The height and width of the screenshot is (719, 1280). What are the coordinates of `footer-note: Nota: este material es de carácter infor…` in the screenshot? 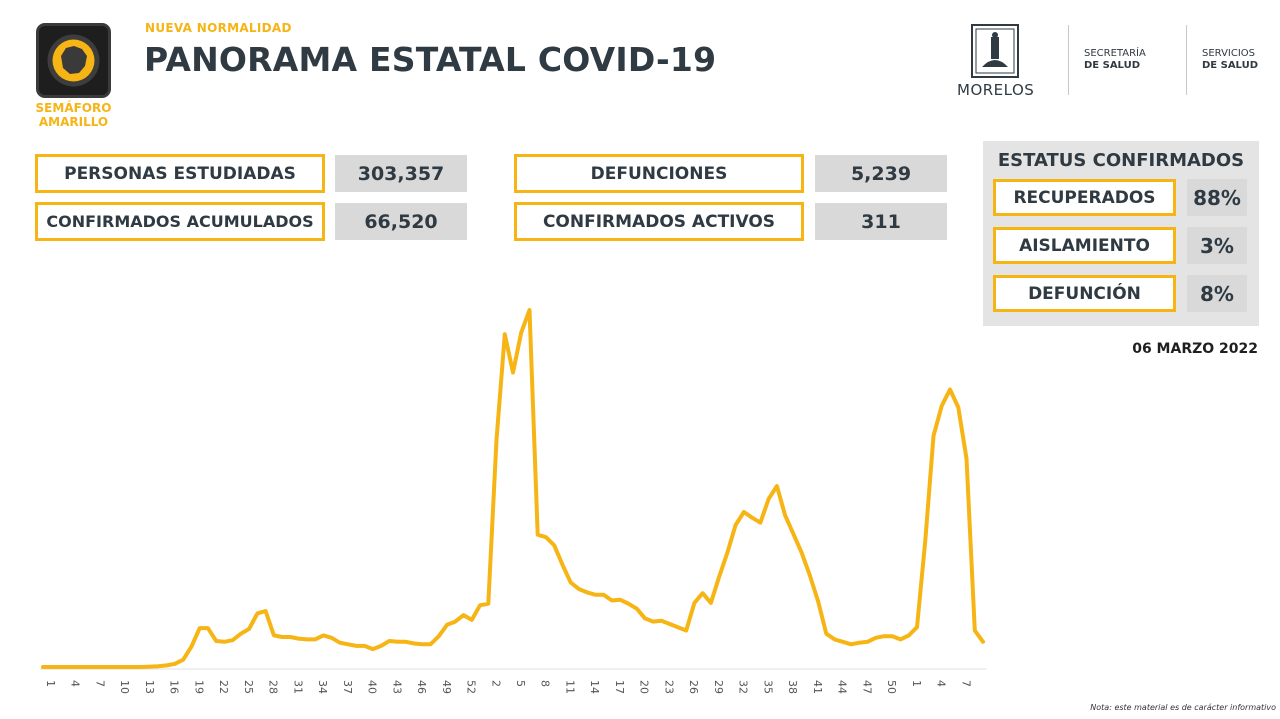 It's located at (1183, 707).